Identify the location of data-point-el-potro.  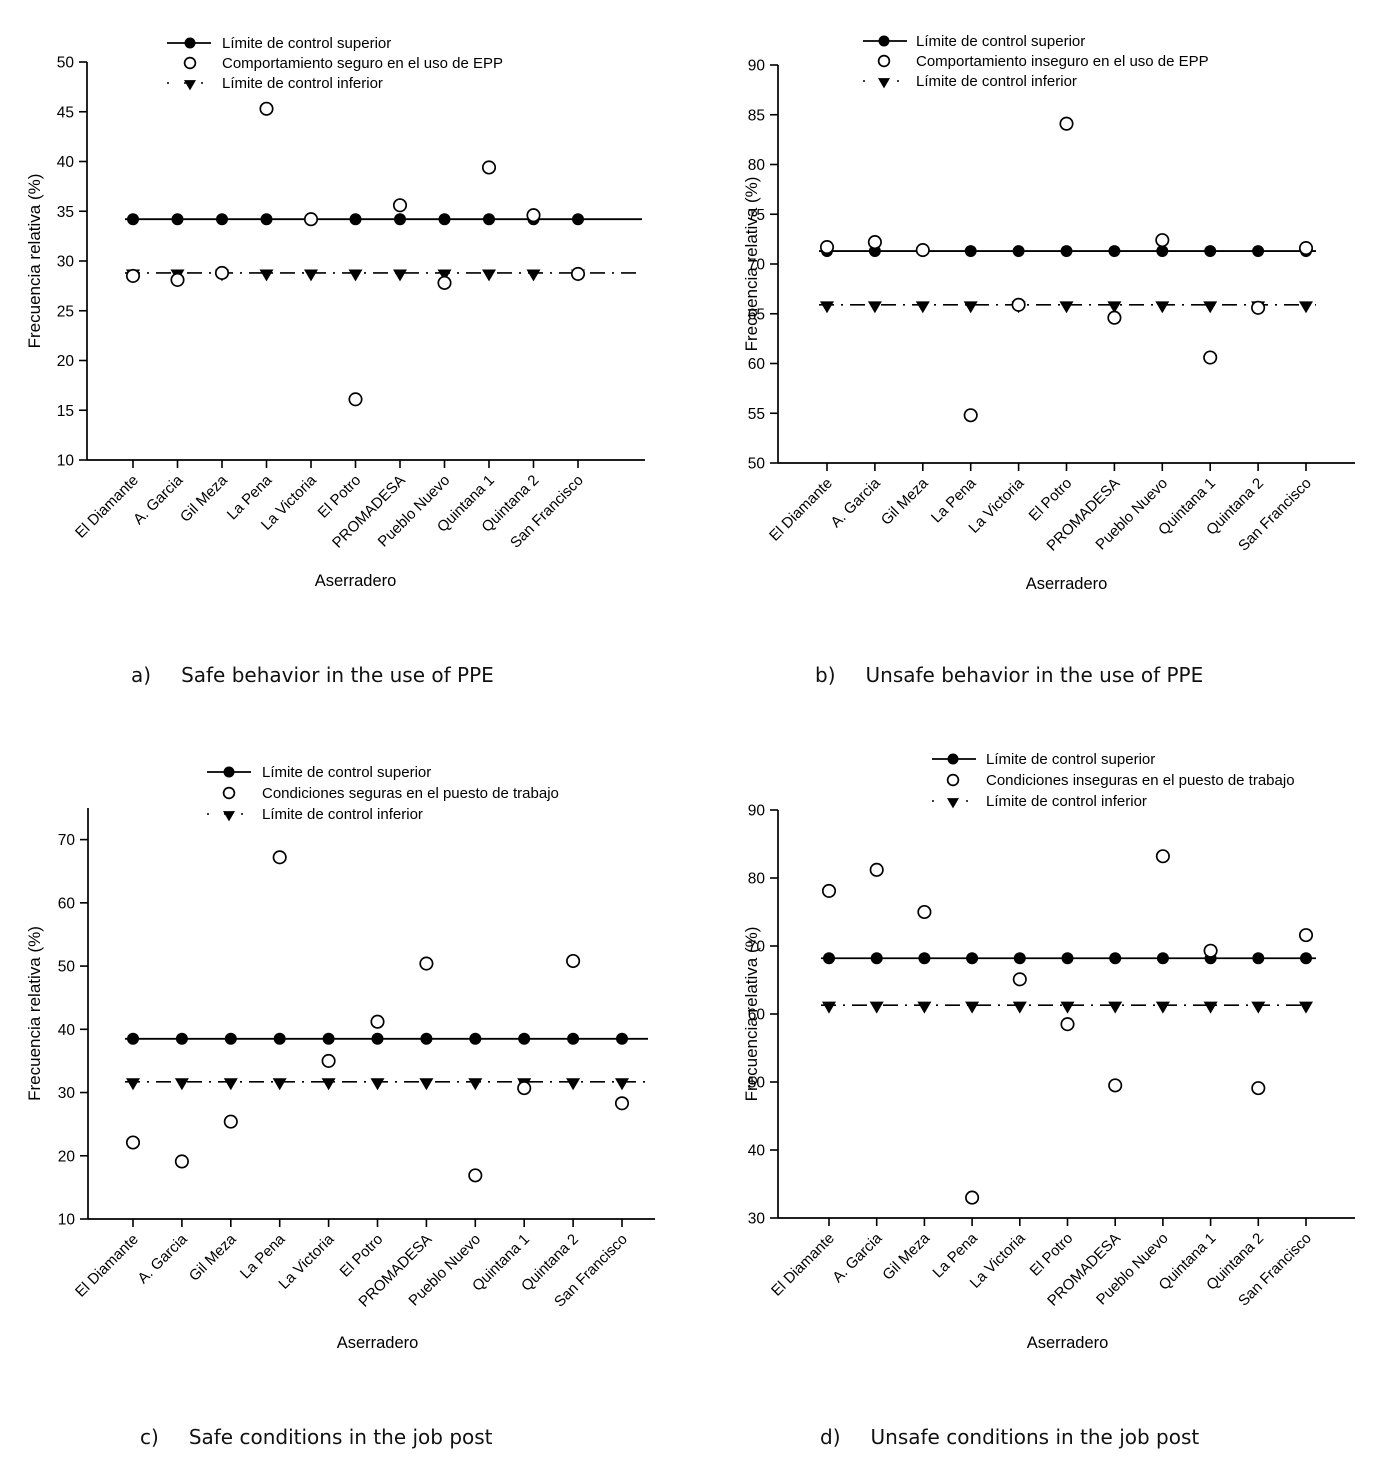
(377, 1021).